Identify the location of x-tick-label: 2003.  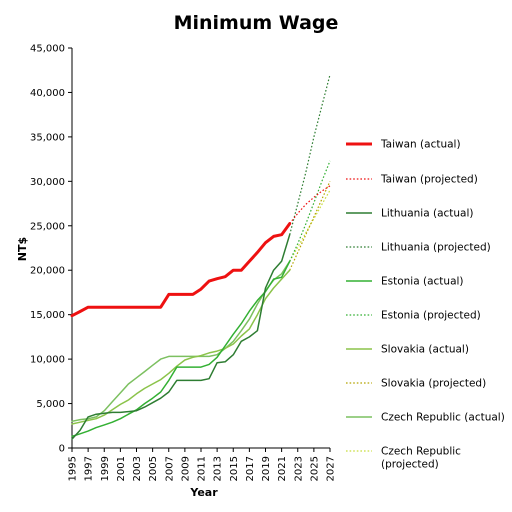
(137, 468).